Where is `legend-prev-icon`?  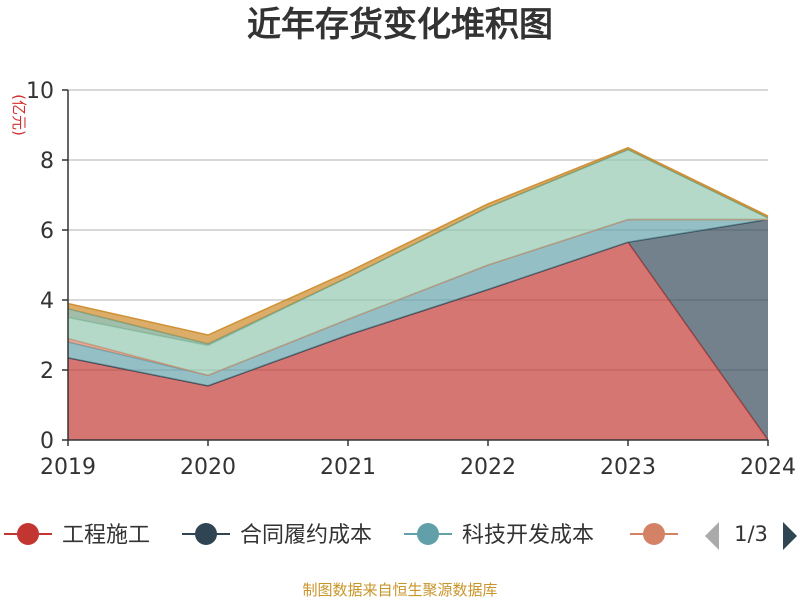
legend-prev-icon is located at coordinates (712, 536).